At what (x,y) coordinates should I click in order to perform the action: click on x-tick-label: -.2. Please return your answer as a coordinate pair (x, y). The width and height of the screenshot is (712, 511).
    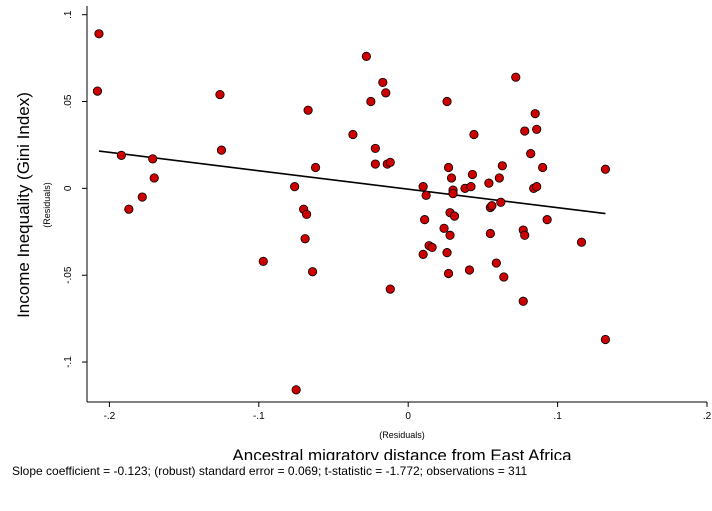
    Looking at the image, I should click on (110, 416).